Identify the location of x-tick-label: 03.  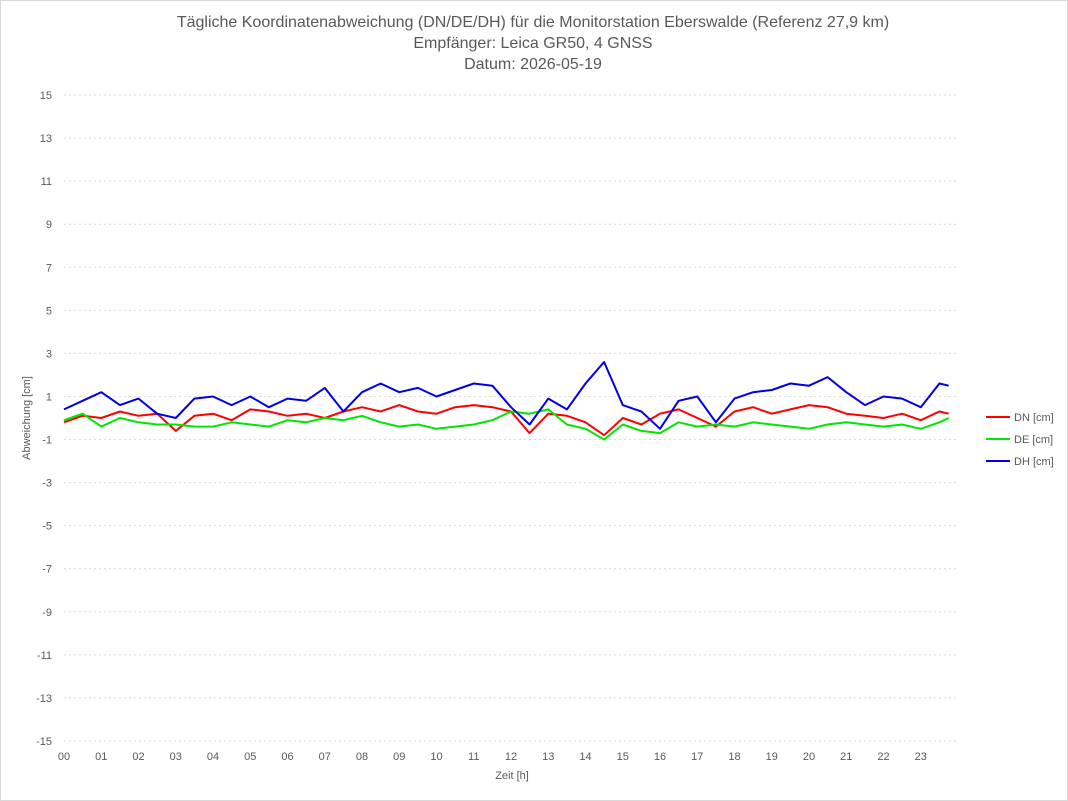
(176, 757).